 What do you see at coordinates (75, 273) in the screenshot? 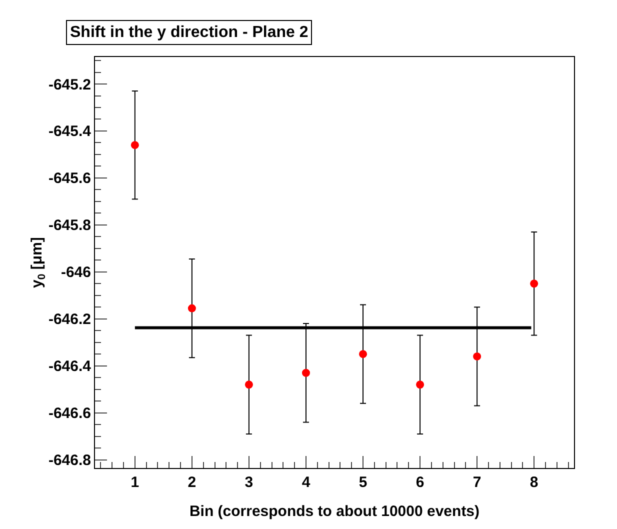
I see `y-tick-label: -646` at bounding box center [75, 273].